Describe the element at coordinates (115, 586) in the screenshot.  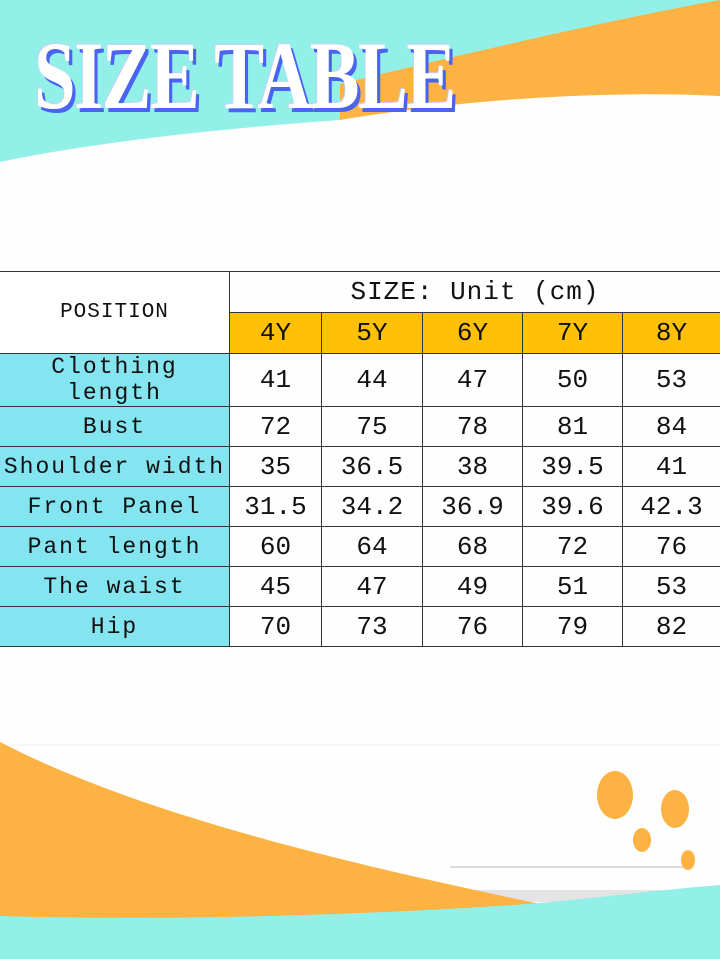
I see `row-label: The waist` at that location.